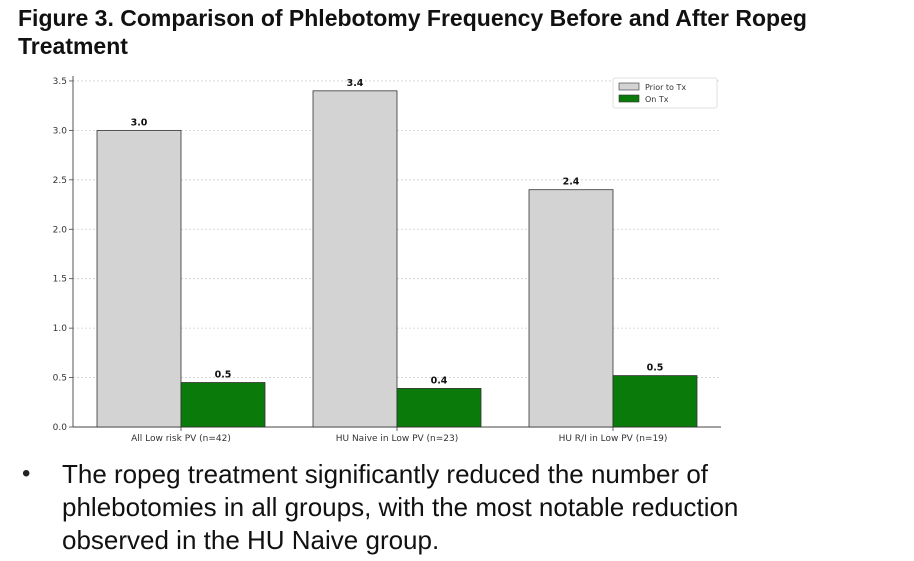 This screenshot has height=561, width=914. Describe the element at coordinates (60, 280) in the screenshot. I see `y-tick-label: 1.5` at that location.